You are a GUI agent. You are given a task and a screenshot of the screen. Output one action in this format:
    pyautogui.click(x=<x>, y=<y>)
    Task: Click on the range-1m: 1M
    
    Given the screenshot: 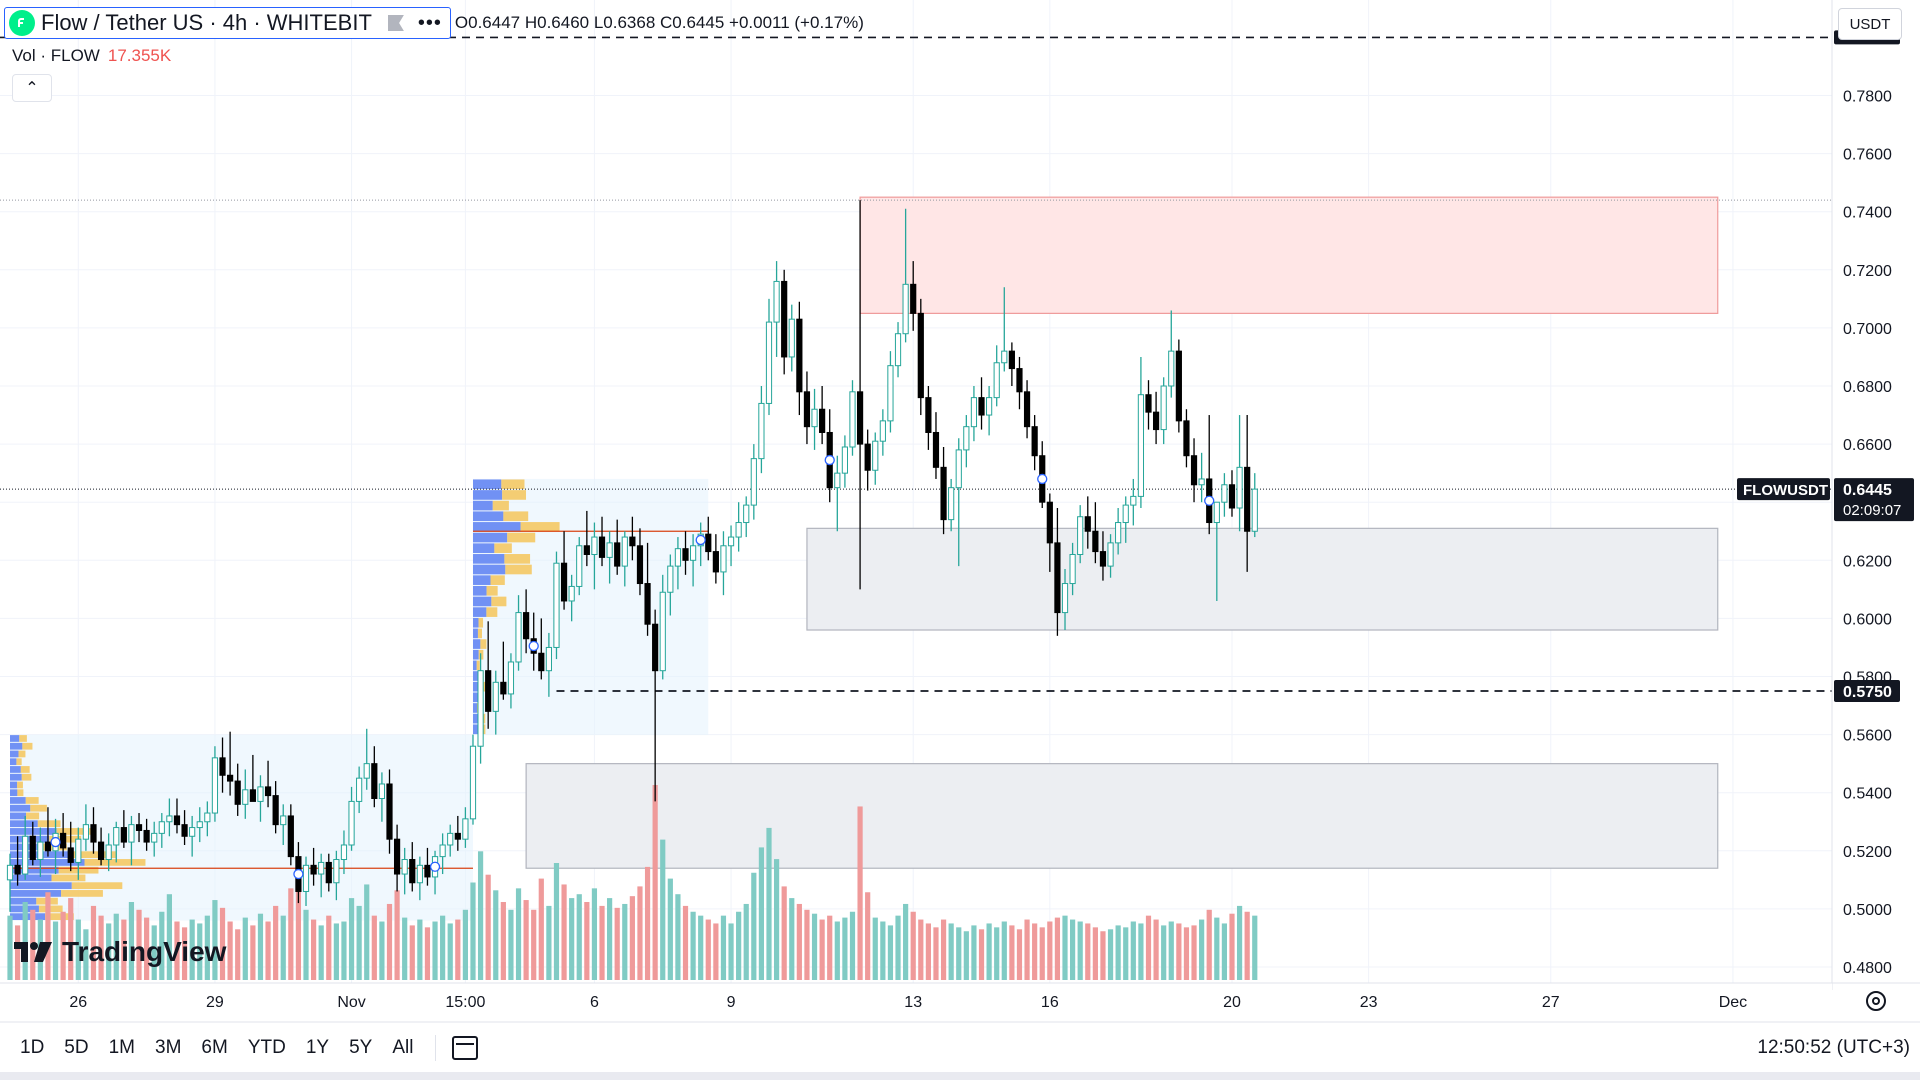 What is the action you would take?
    pyautogui.click(x=121, y=1047)
    